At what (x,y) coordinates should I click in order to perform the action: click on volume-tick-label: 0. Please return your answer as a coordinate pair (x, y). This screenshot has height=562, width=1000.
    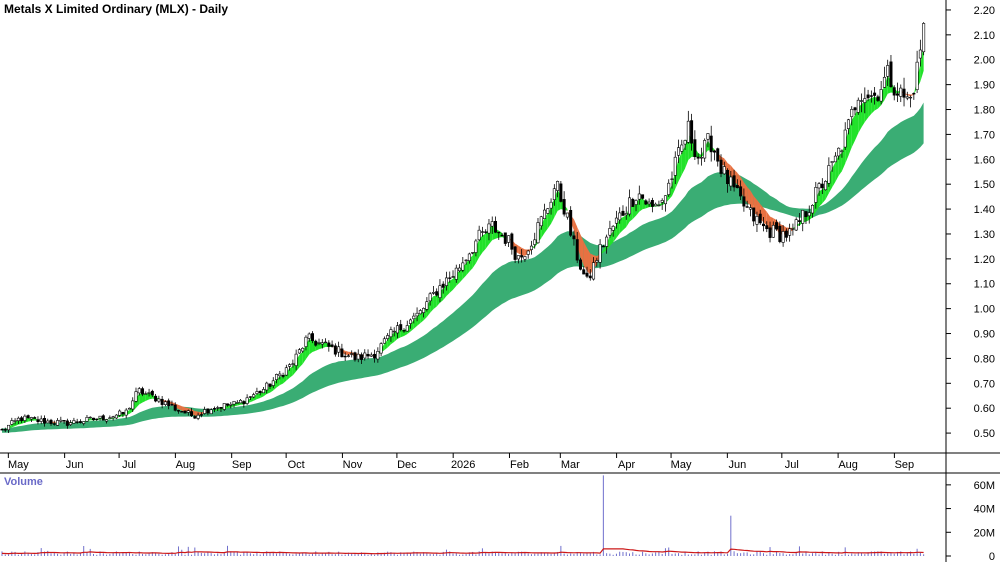
    Looking at the image, I should click on (992, 556).